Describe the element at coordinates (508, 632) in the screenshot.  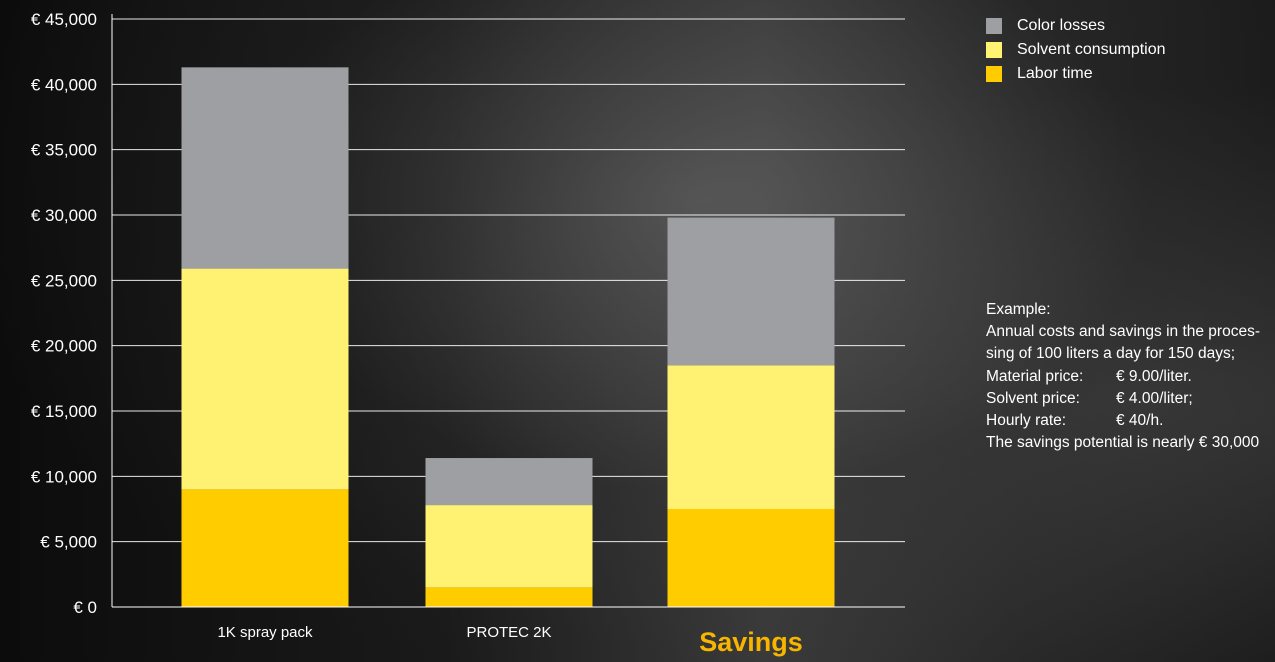
I see `x-tick-label: PROTEC 2K` at that location.